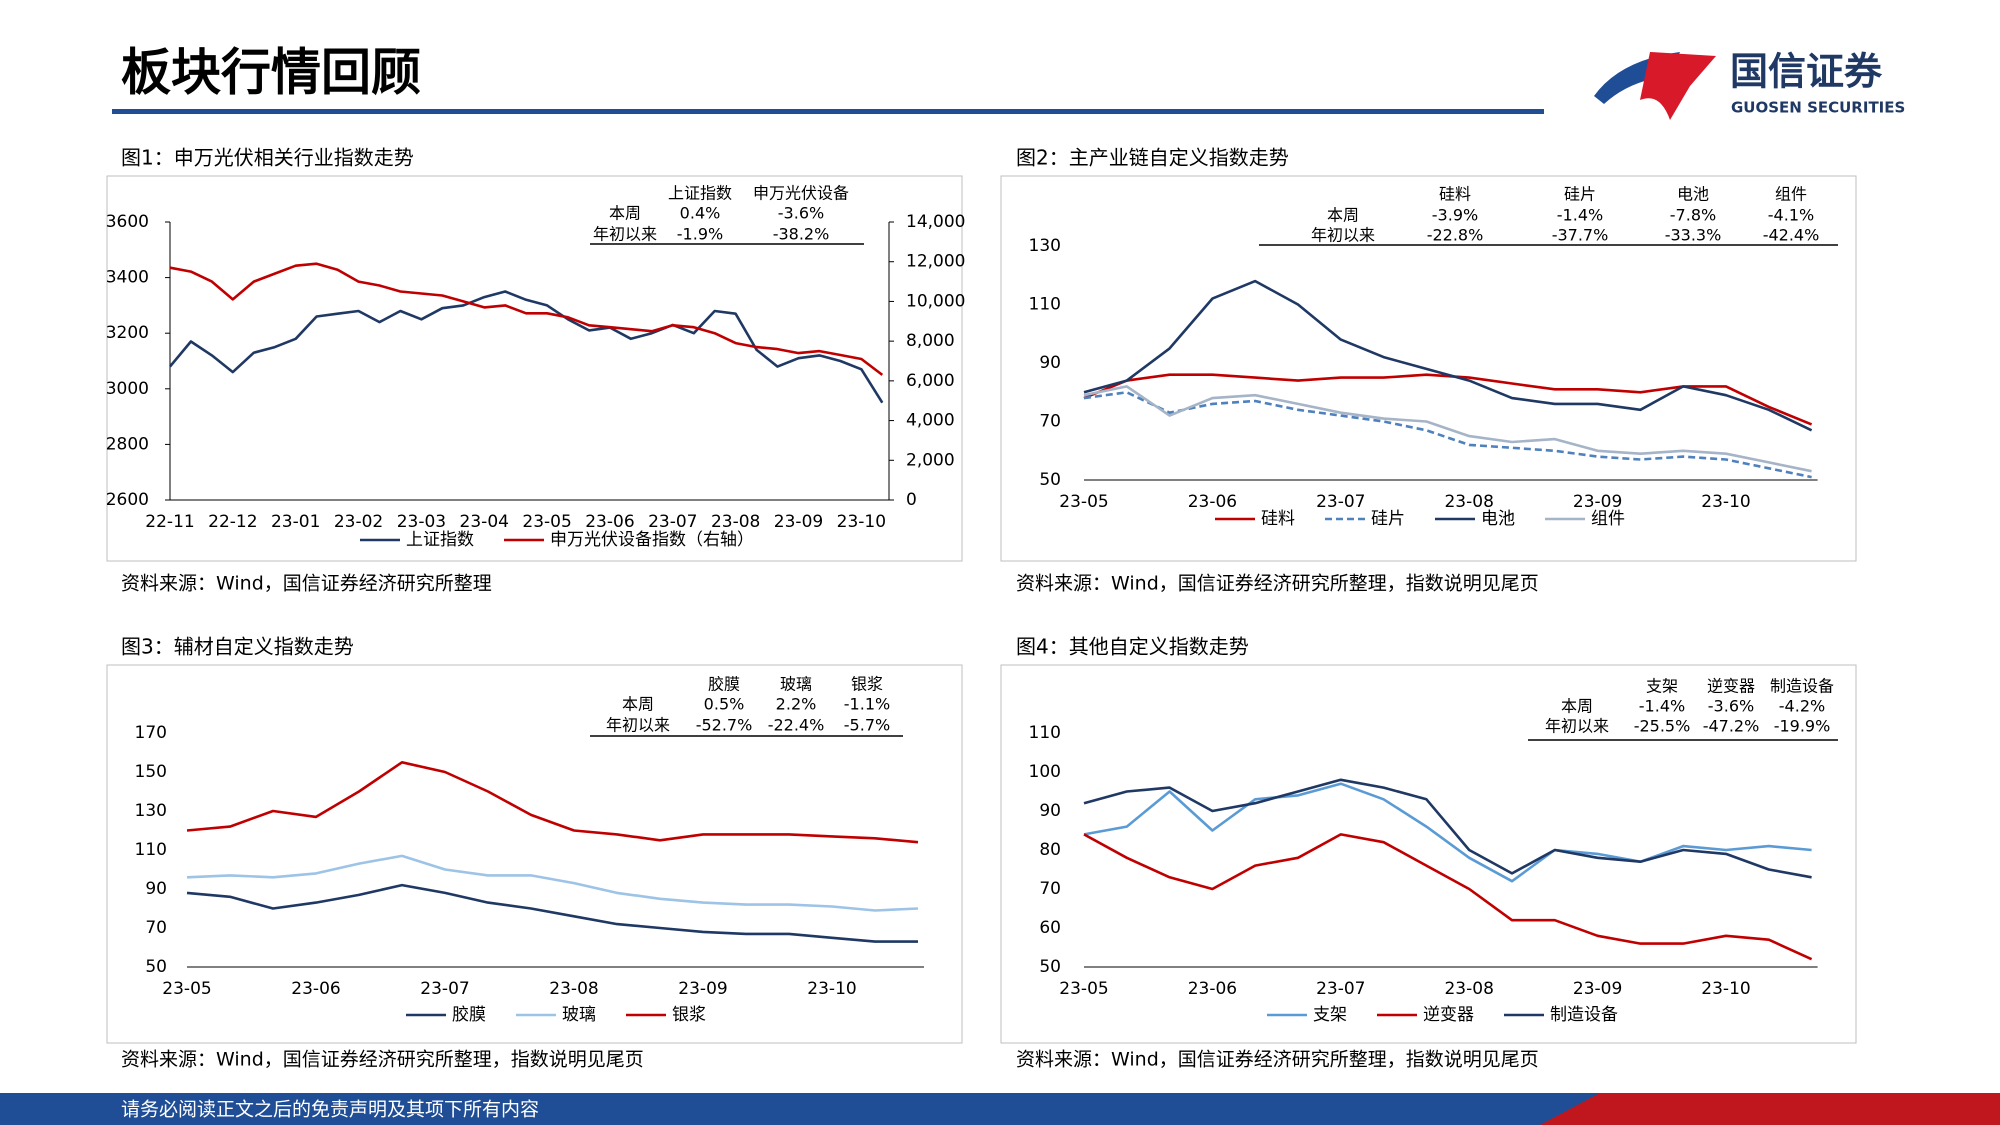  What do you see at coordinates (828, 111) in the screenshot?
I see `title-rule` at bounding box center [828, 111].